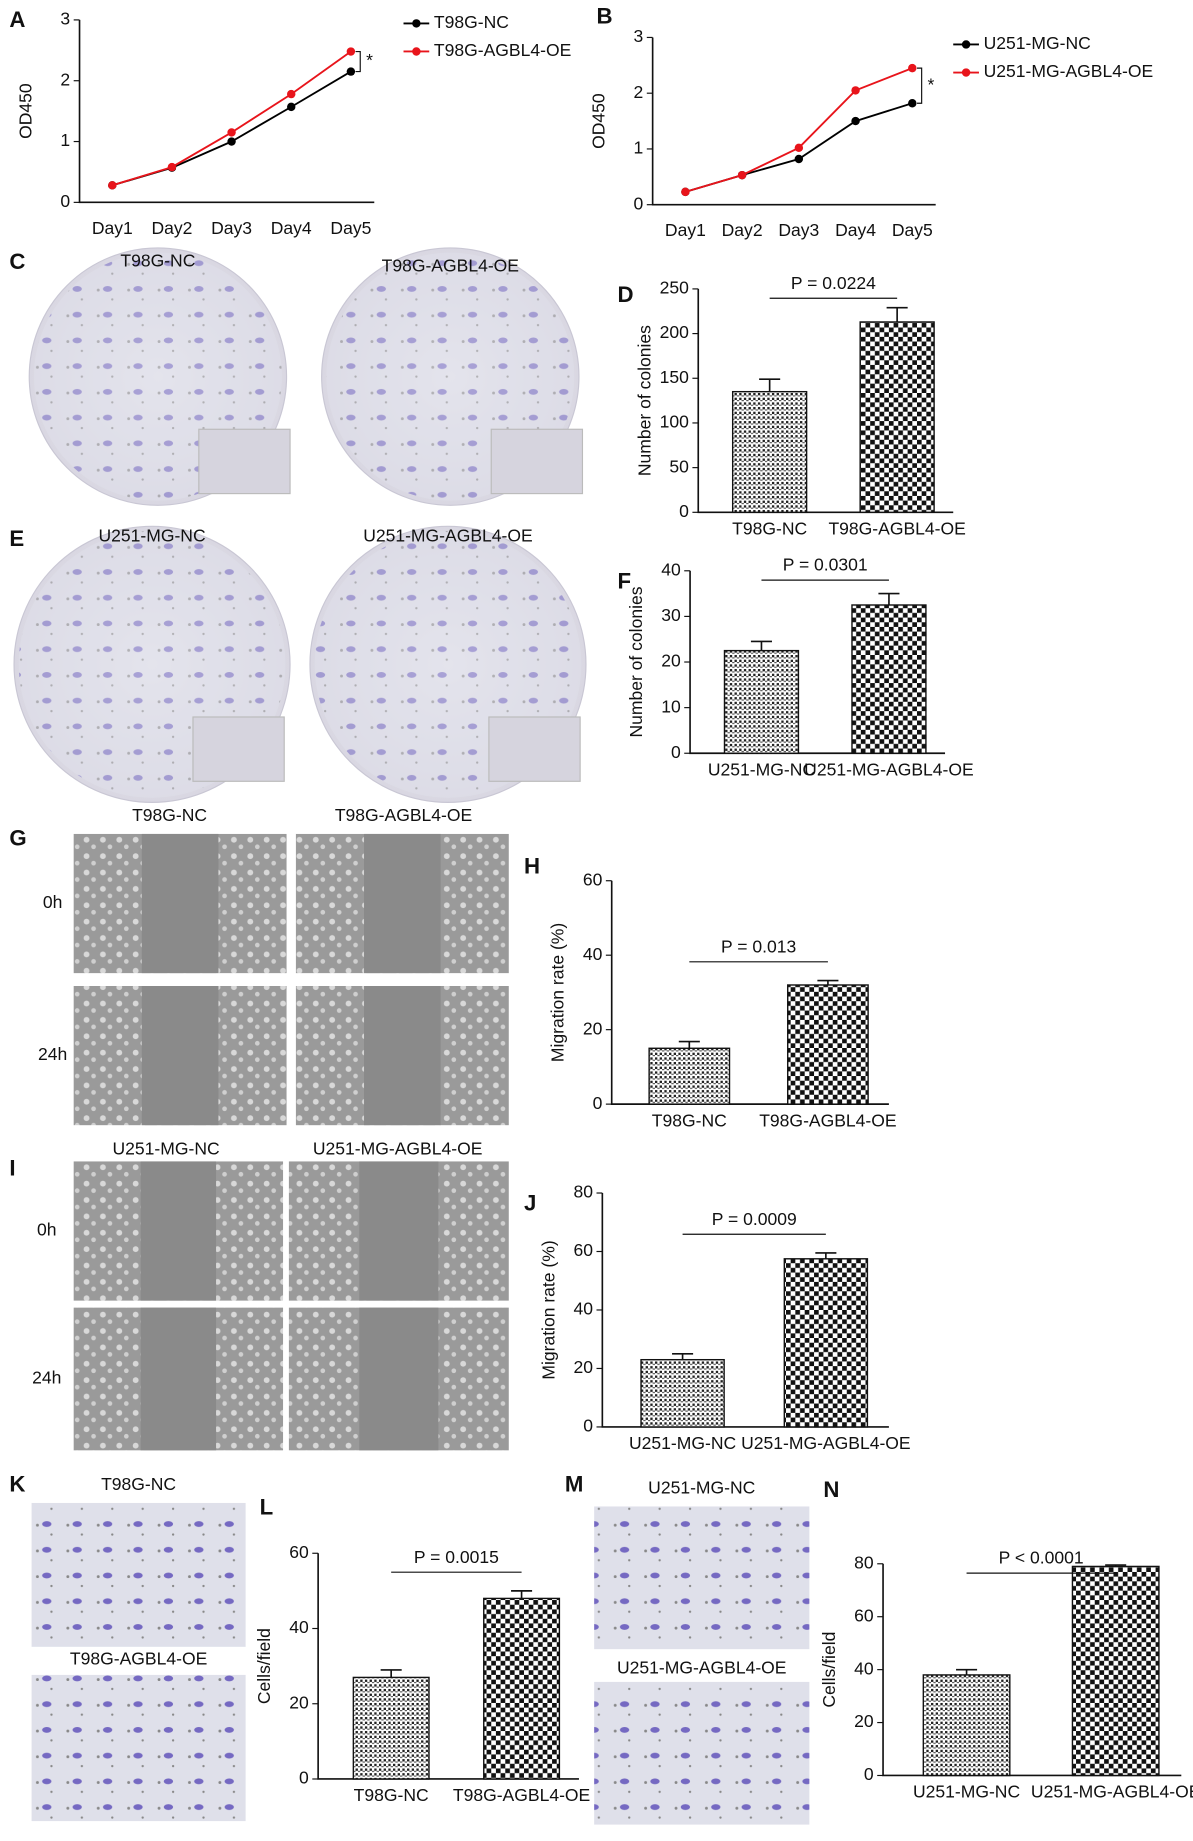  I want to click on image-label: U251-MG-AGBL4-OE, so click(448, 536).